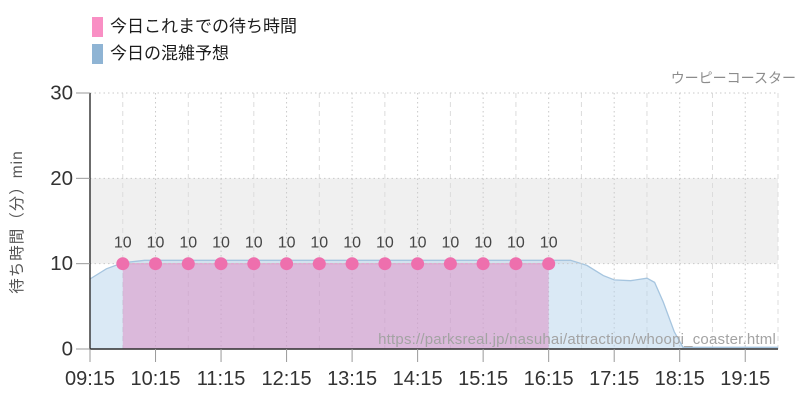  I want to click on x-axis-tick-label: 09:15, so click(90, 379).